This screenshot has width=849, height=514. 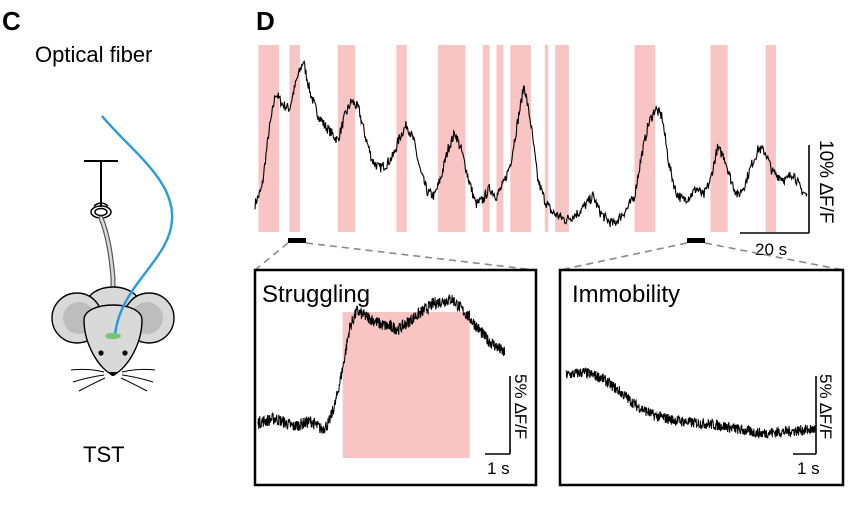 What do you see at coordinates (825, 406) in the screenshot?
I see `immobility-scale-y-label: 5% ∆F/F` at bounding box center [825, 406].